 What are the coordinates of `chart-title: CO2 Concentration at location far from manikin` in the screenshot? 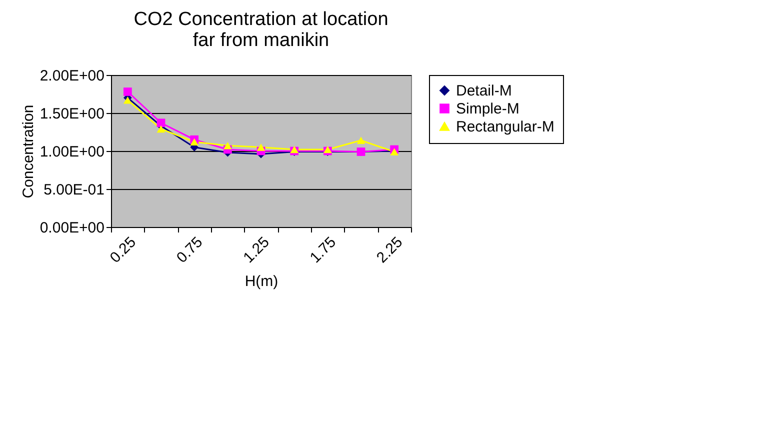 It's located at (261, 30).